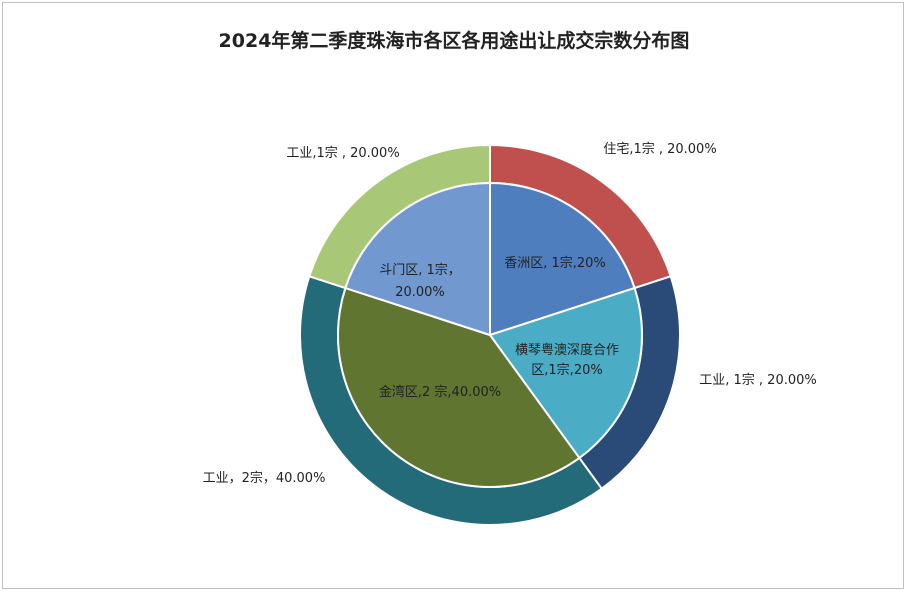 The width and height of the screenshot is (908, 593). Describe the element at coordinates (454, 41) in the screenshot. I see `chart-title: 2024年第二季度珠海市各区各用途出让成交宗数分布图` at that location.